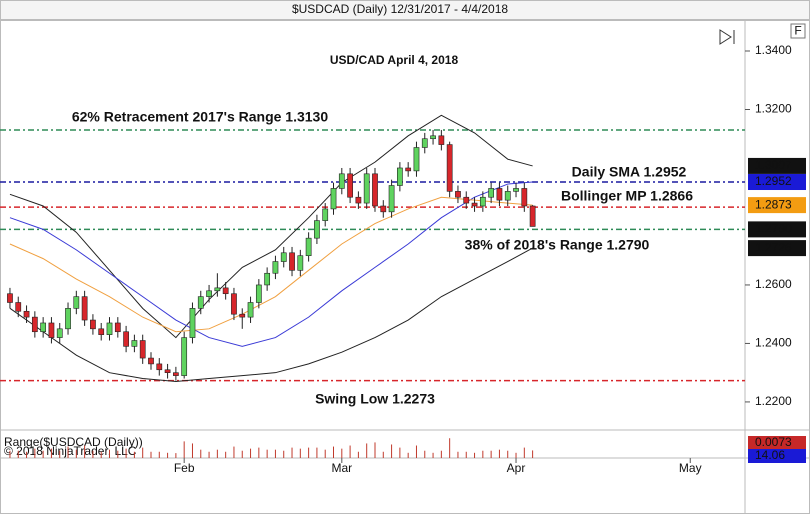  Describe the element at coordinates (375, 399) in the screenshot. I see `annotation: Swing Low 1.2273` at that location.